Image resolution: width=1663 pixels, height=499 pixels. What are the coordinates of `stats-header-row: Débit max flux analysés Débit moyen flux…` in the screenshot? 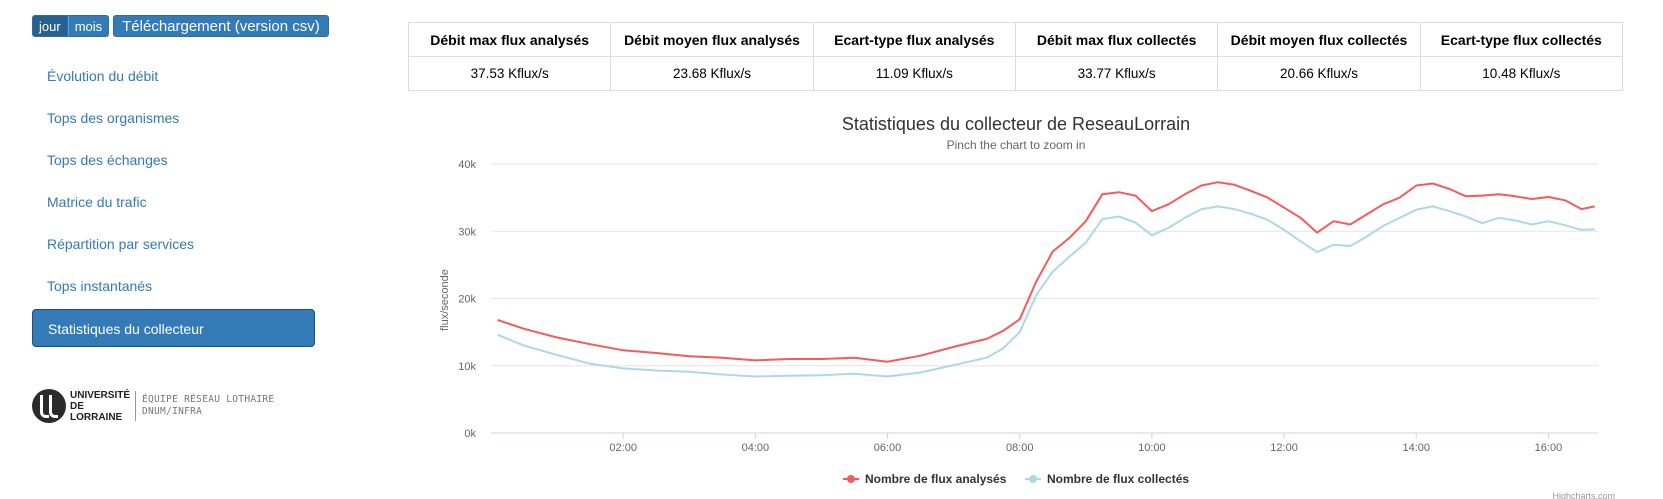 It's located at (1015, 39).